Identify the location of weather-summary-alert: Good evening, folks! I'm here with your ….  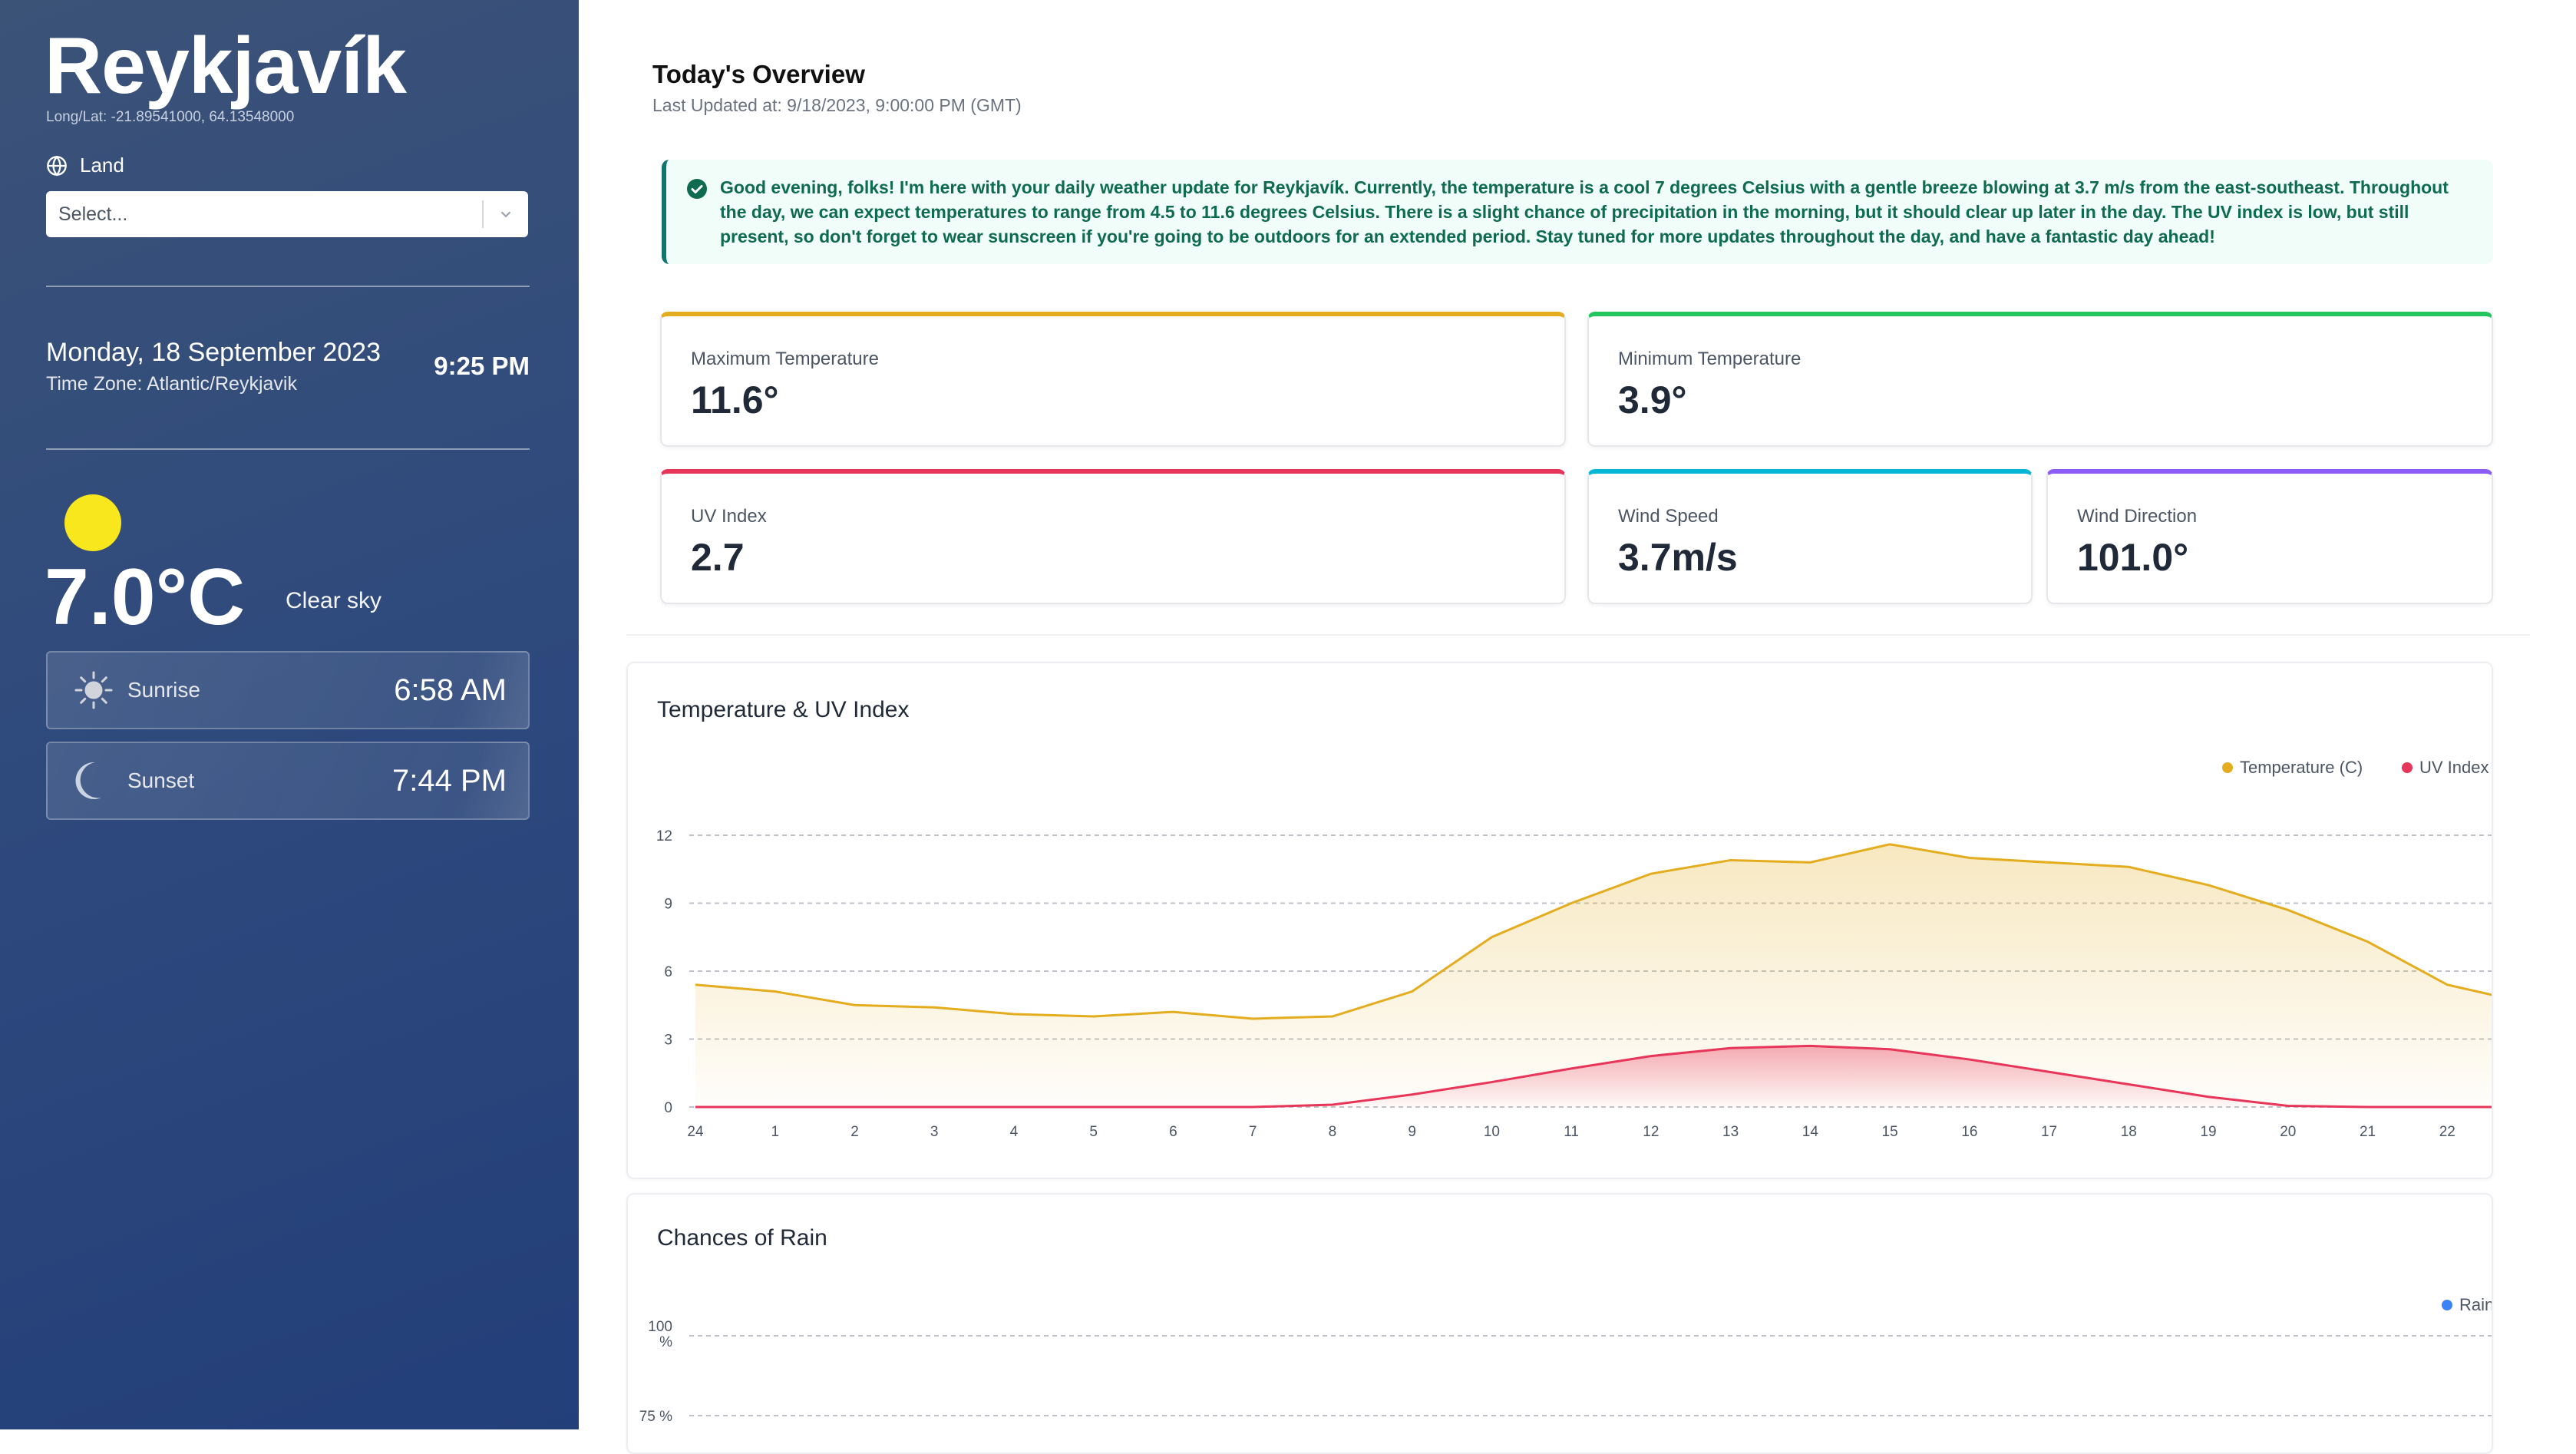
(1577, 212).